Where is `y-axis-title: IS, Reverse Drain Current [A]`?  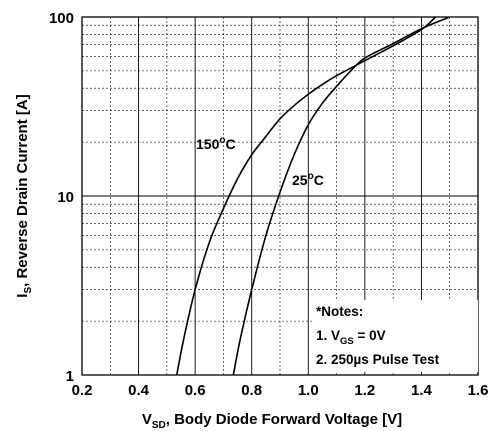 y-axis-title: IS, Reverse Drain Current [A] is located at coordinates (24, 195).